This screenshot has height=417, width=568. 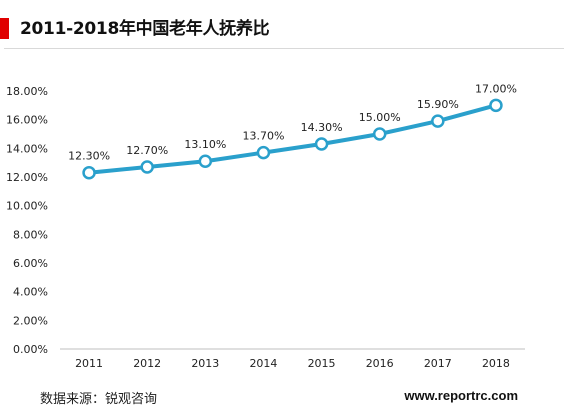 I want to click on y-tick-label: 10.00%, so click(x=27, y=206).